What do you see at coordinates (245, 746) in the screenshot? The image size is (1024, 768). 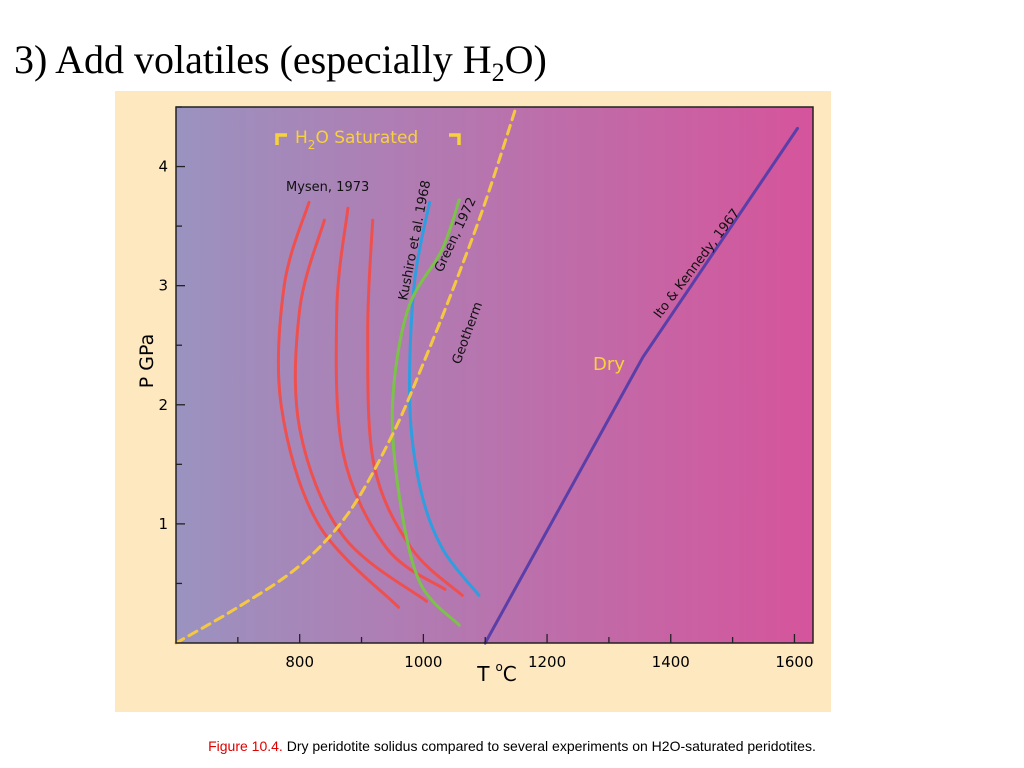 I see `caption-label: Figure 10.4.` at bounding box center [245, 746].